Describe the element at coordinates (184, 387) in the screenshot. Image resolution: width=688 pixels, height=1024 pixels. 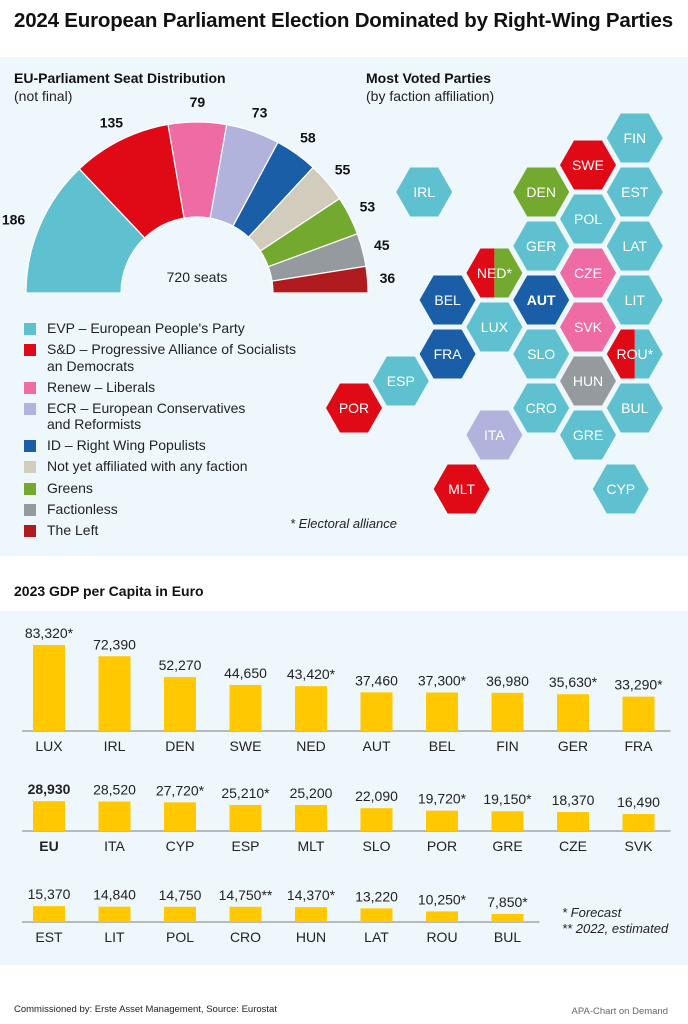
I see `legend-item-renew: Renew – Liberals` at that location.